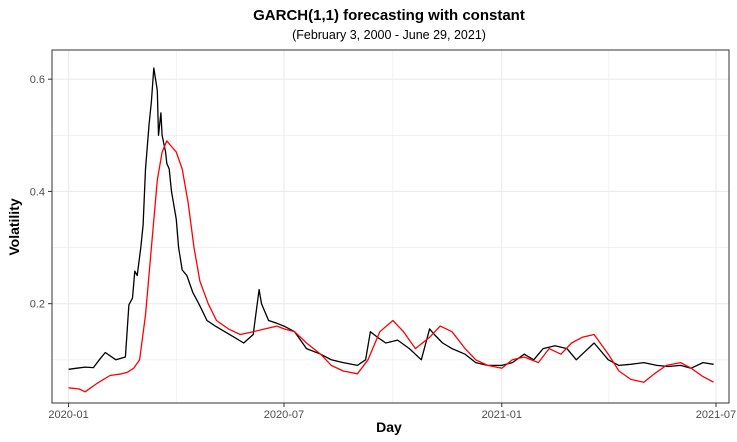 This screenshot has width=737, height=442. Describe the element at coordinates (14, 227) in the screenshot. I see `y-axis-title: Volatility` at that location.